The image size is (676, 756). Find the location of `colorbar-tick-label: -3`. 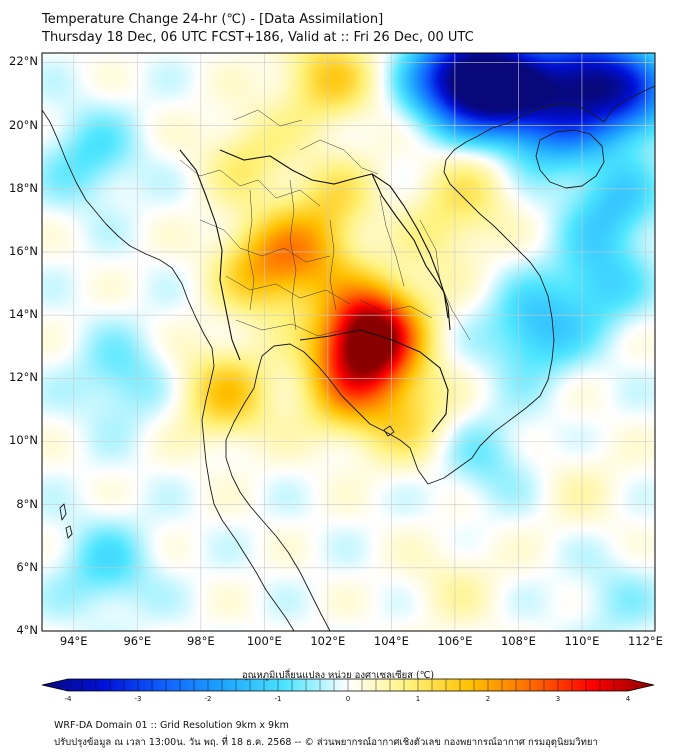

colorbar-tick-label: -3 is located at coordinates (138, 699).